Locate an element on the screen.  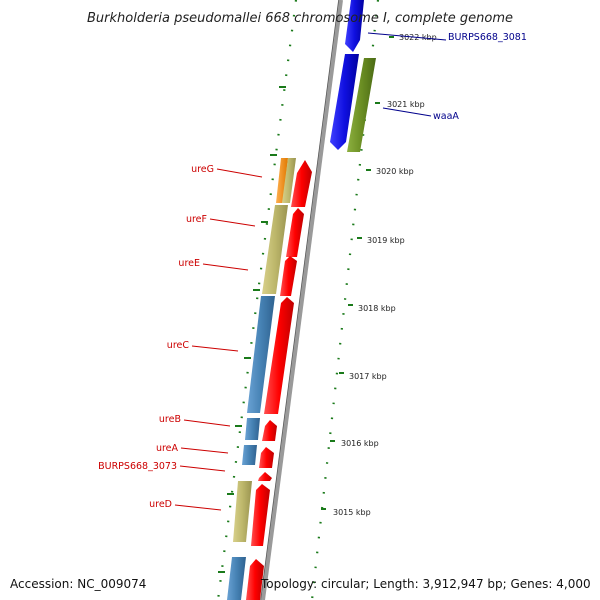
gene-label-ureB: ureB is located at coordinates (170, 419).